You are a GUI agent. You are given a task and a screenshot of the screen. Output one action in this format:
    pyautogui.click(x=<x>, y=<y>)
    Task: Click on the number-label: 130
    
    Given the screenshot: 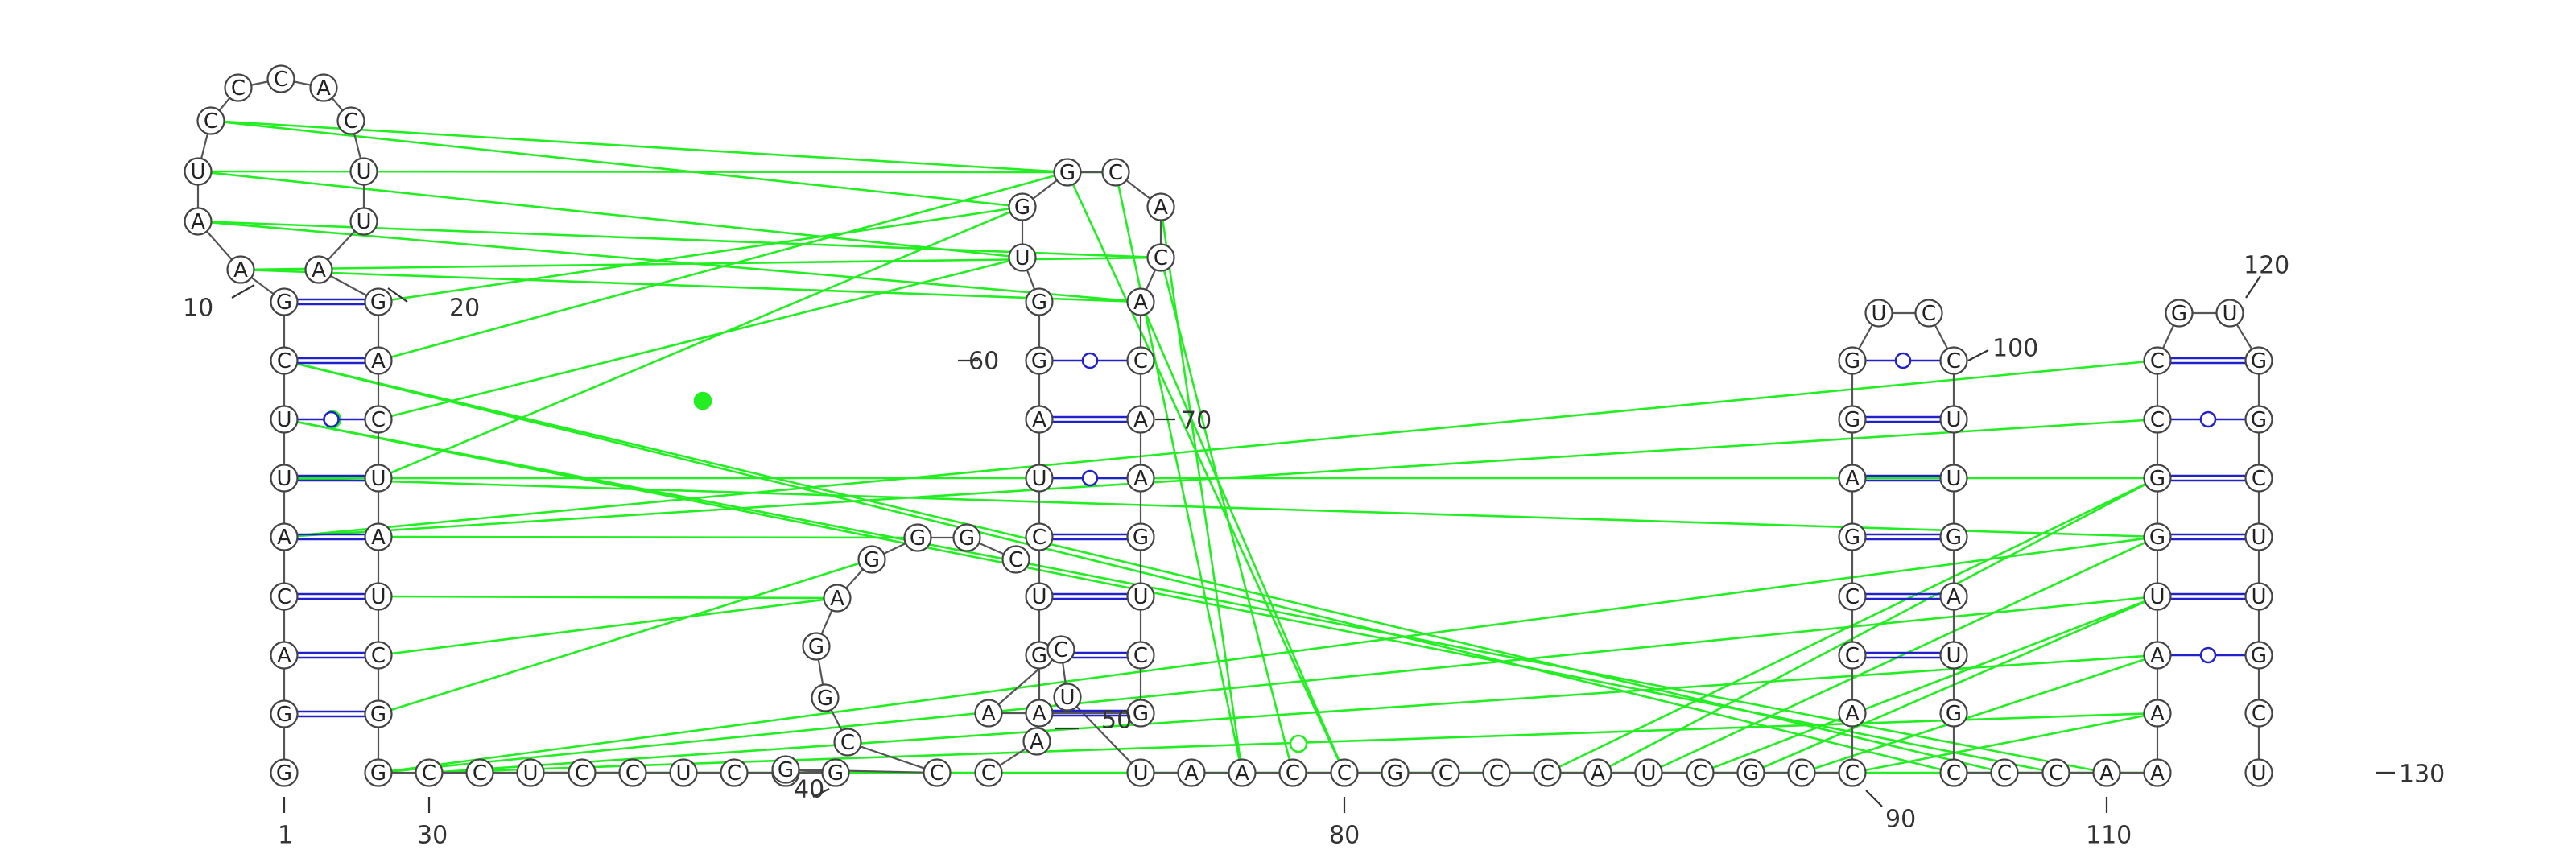 What is the action you would take?
    pyautogui.click(x=2422, y=775)
    